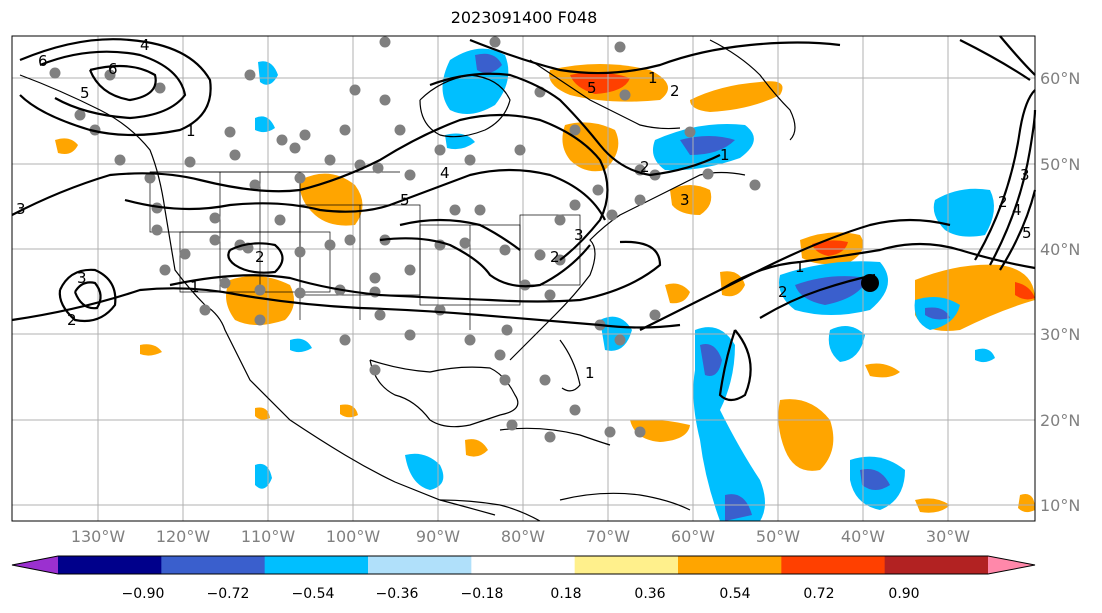  Describe the element at coordinates (460, 141) in the screenshot. I see `negative-anomaly-canada-small` at that location.